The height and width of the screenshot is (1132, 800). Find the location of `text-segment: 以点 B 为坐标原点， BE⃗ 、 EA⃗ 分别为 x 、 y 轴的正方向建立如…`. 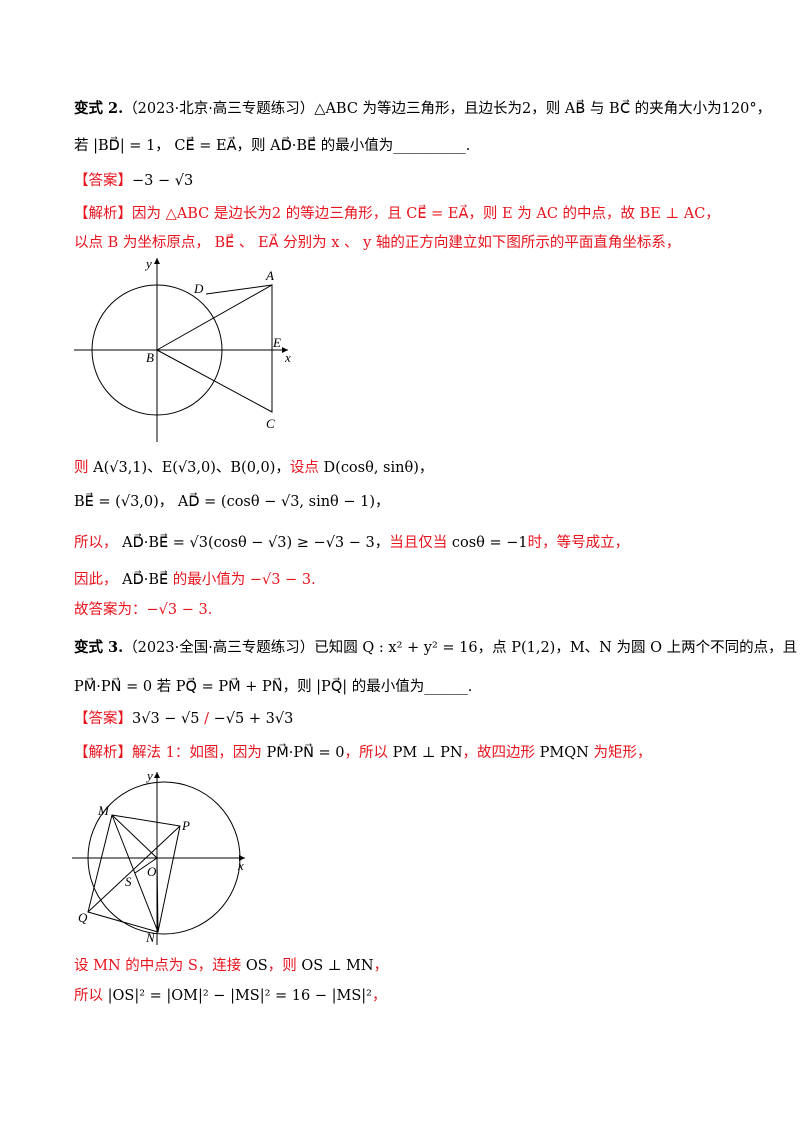

text-segment: 以点 B 为坐标原点， BE⃗ 、 EA⃗ 分别为 x 、 y 轴的正方向建立如… is located at coordinates (377, 243).